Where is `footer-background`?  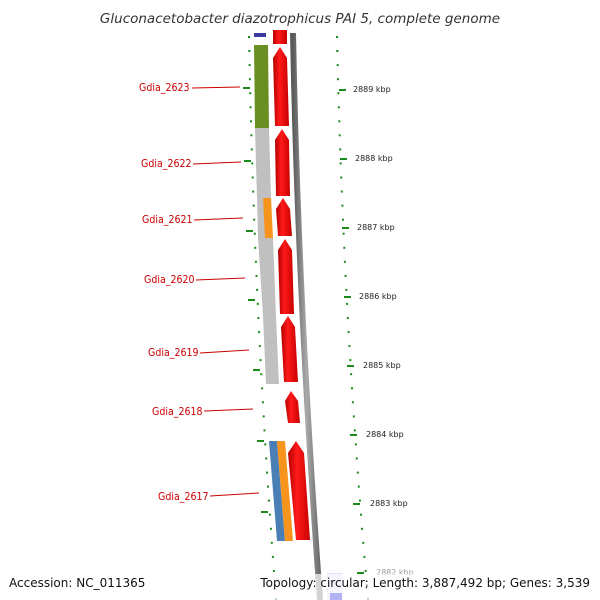
footer-background is located at coordinates (300, 587).